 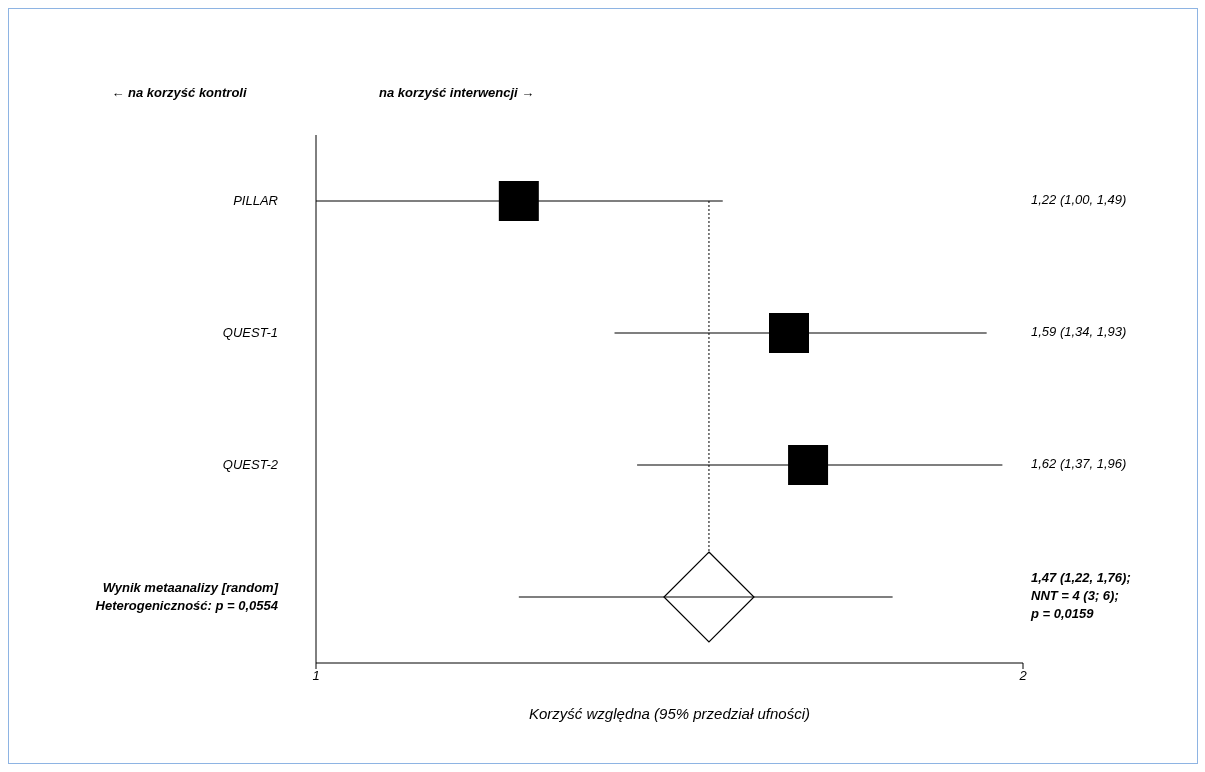 I want to click on y-tick-label: QUEST-2, so click(x=250, y=464).